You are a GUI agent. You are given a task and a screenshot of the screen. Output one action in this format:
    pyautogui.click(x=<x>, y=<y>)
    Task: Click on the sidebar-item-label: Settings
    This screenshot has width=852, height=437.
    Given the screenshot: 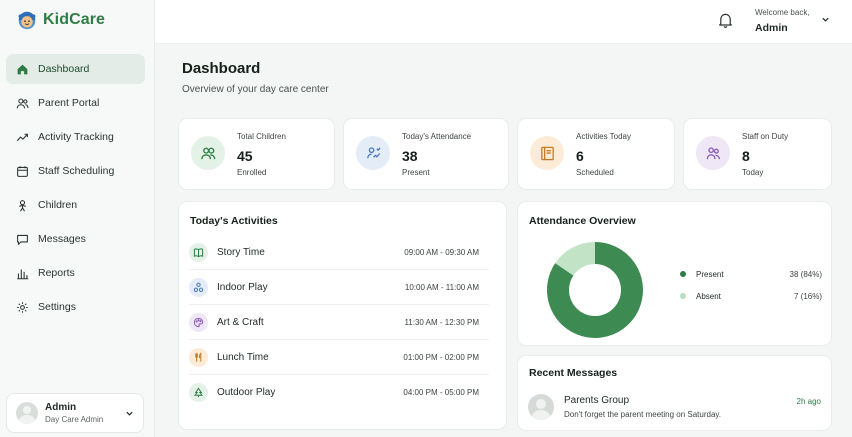 What is the action you would take?
    pyautogui.click(x=57, y=307)
    